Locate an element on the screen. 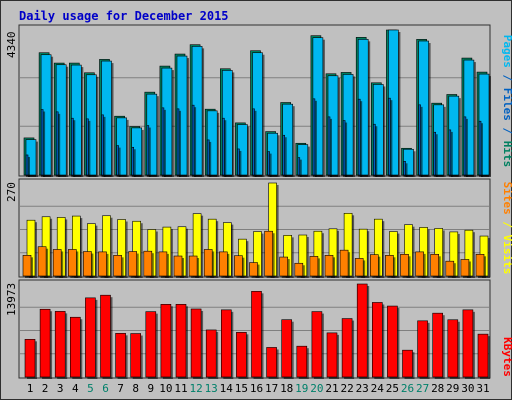 This screenshot has width=512, height=400. visits-max-label: 270 is located at coordinates (11, 192).